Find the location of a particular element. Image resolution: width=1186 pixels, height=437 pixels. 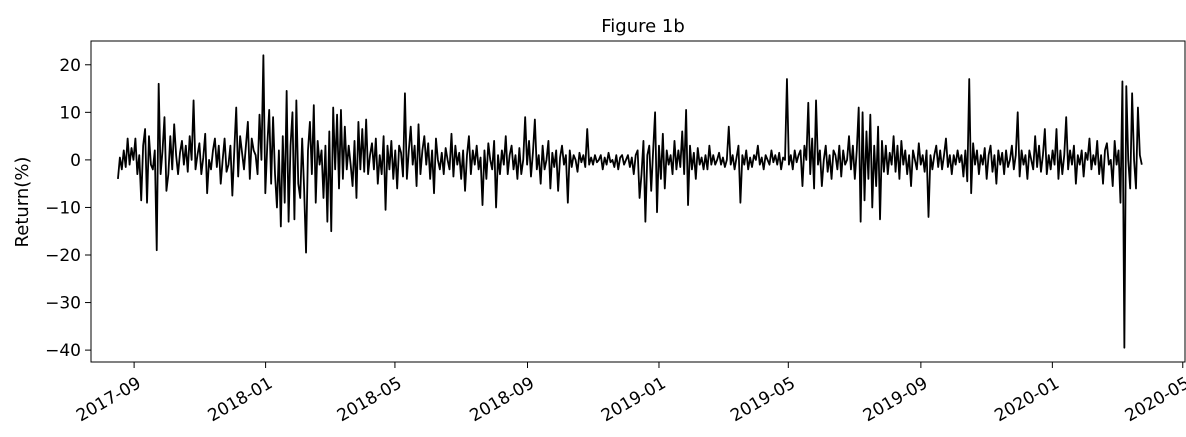

x-tick-label: 2019-01 is located at coordinates (634, 399).